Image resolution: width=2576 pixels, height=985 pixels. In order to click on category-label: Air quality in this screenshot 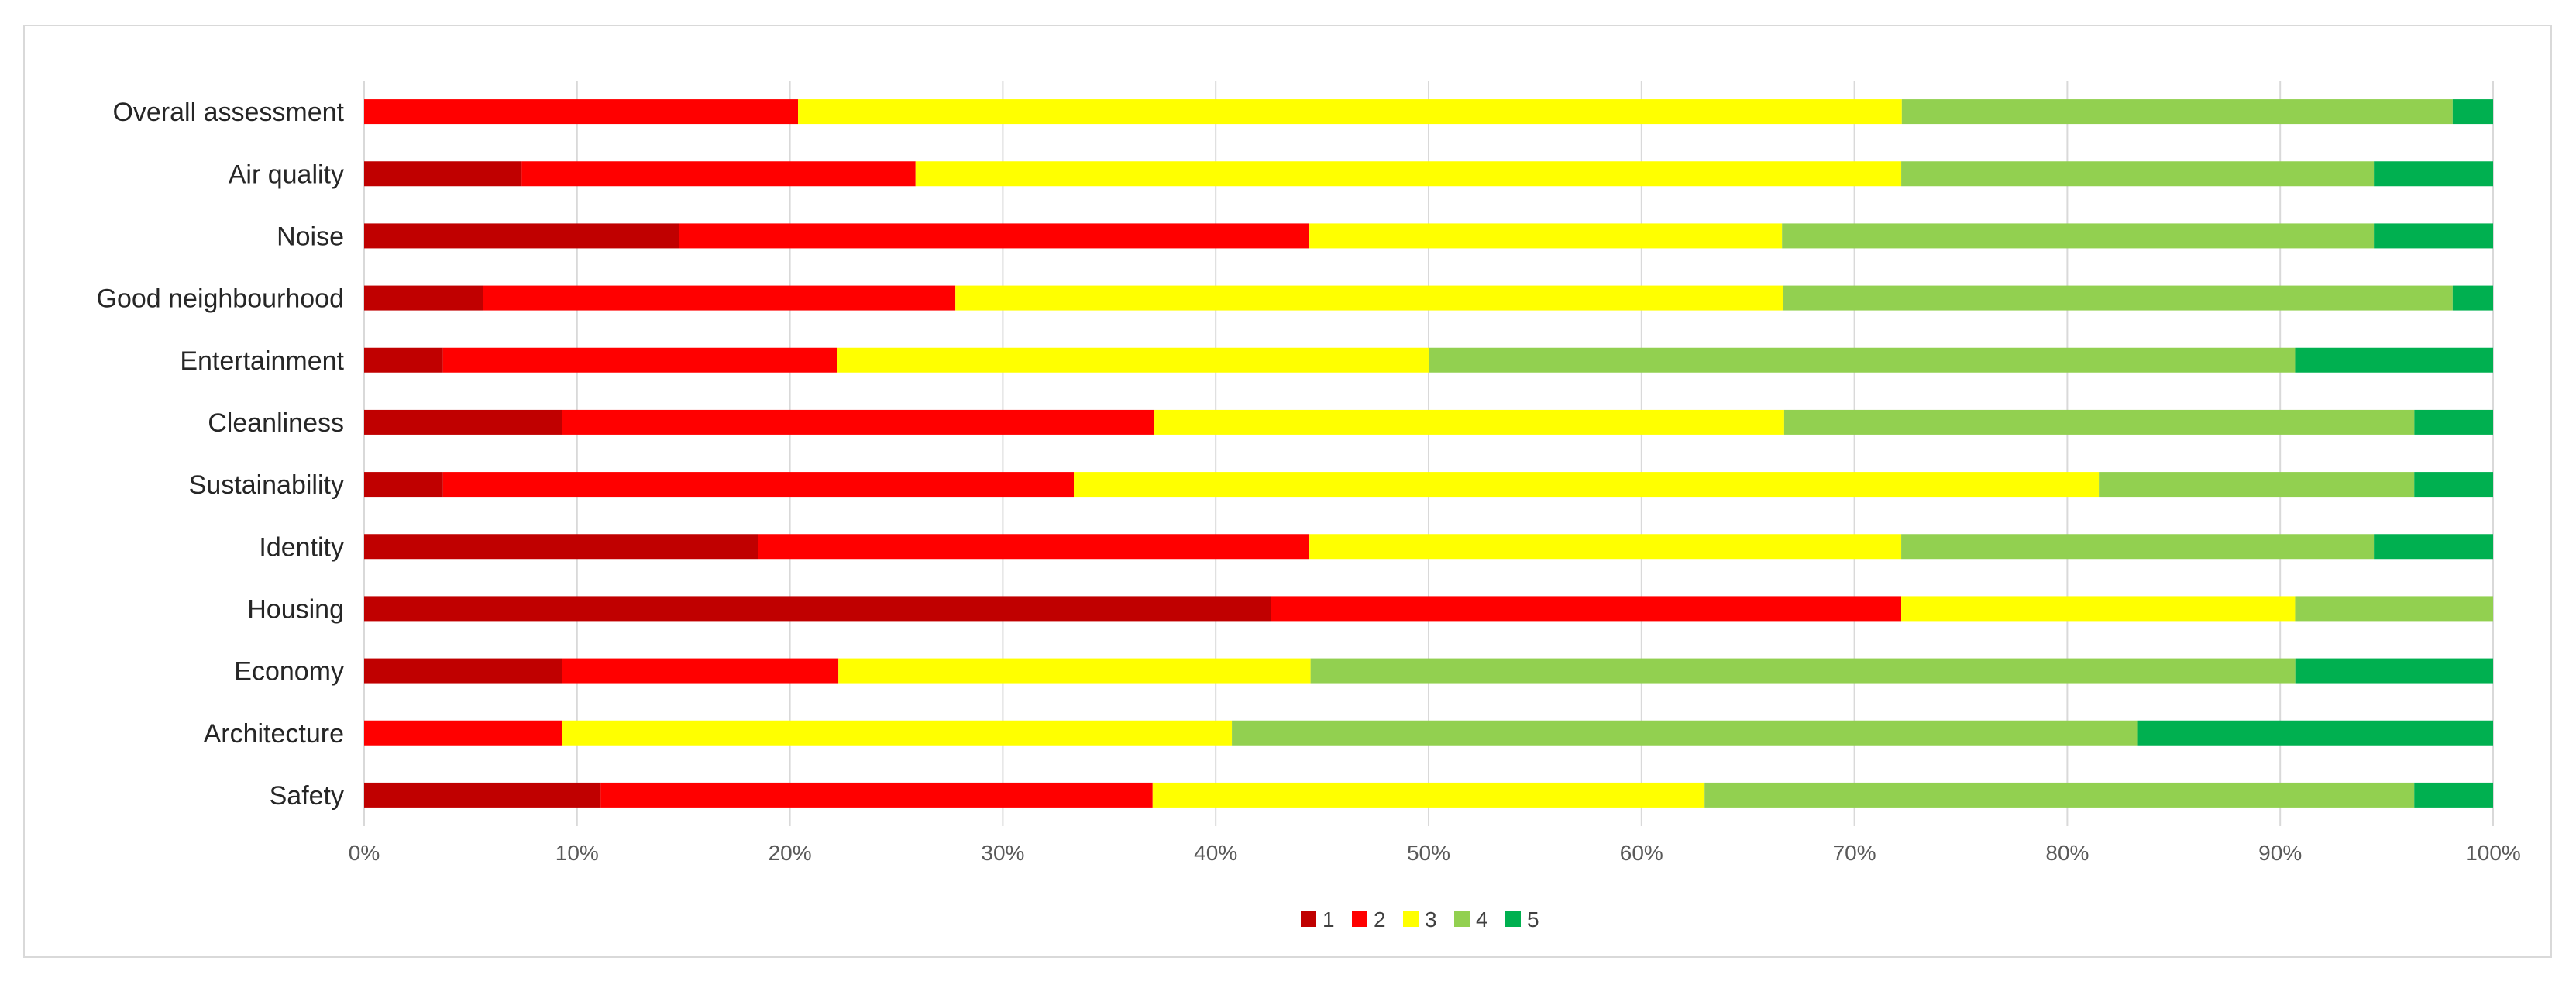, I will do `click(286, 174)`.